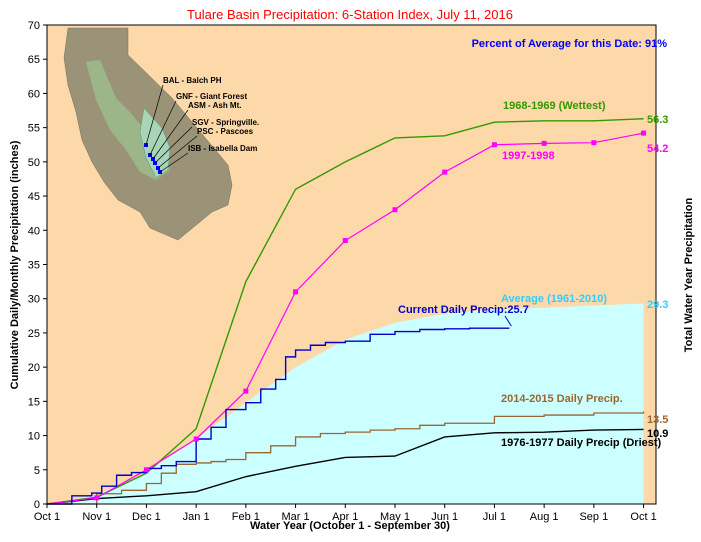  What do you see at coordinates (192, 80) in the screenshot?
I see `station-label: BAL - Balch PH` at bounding box center [192, 80].